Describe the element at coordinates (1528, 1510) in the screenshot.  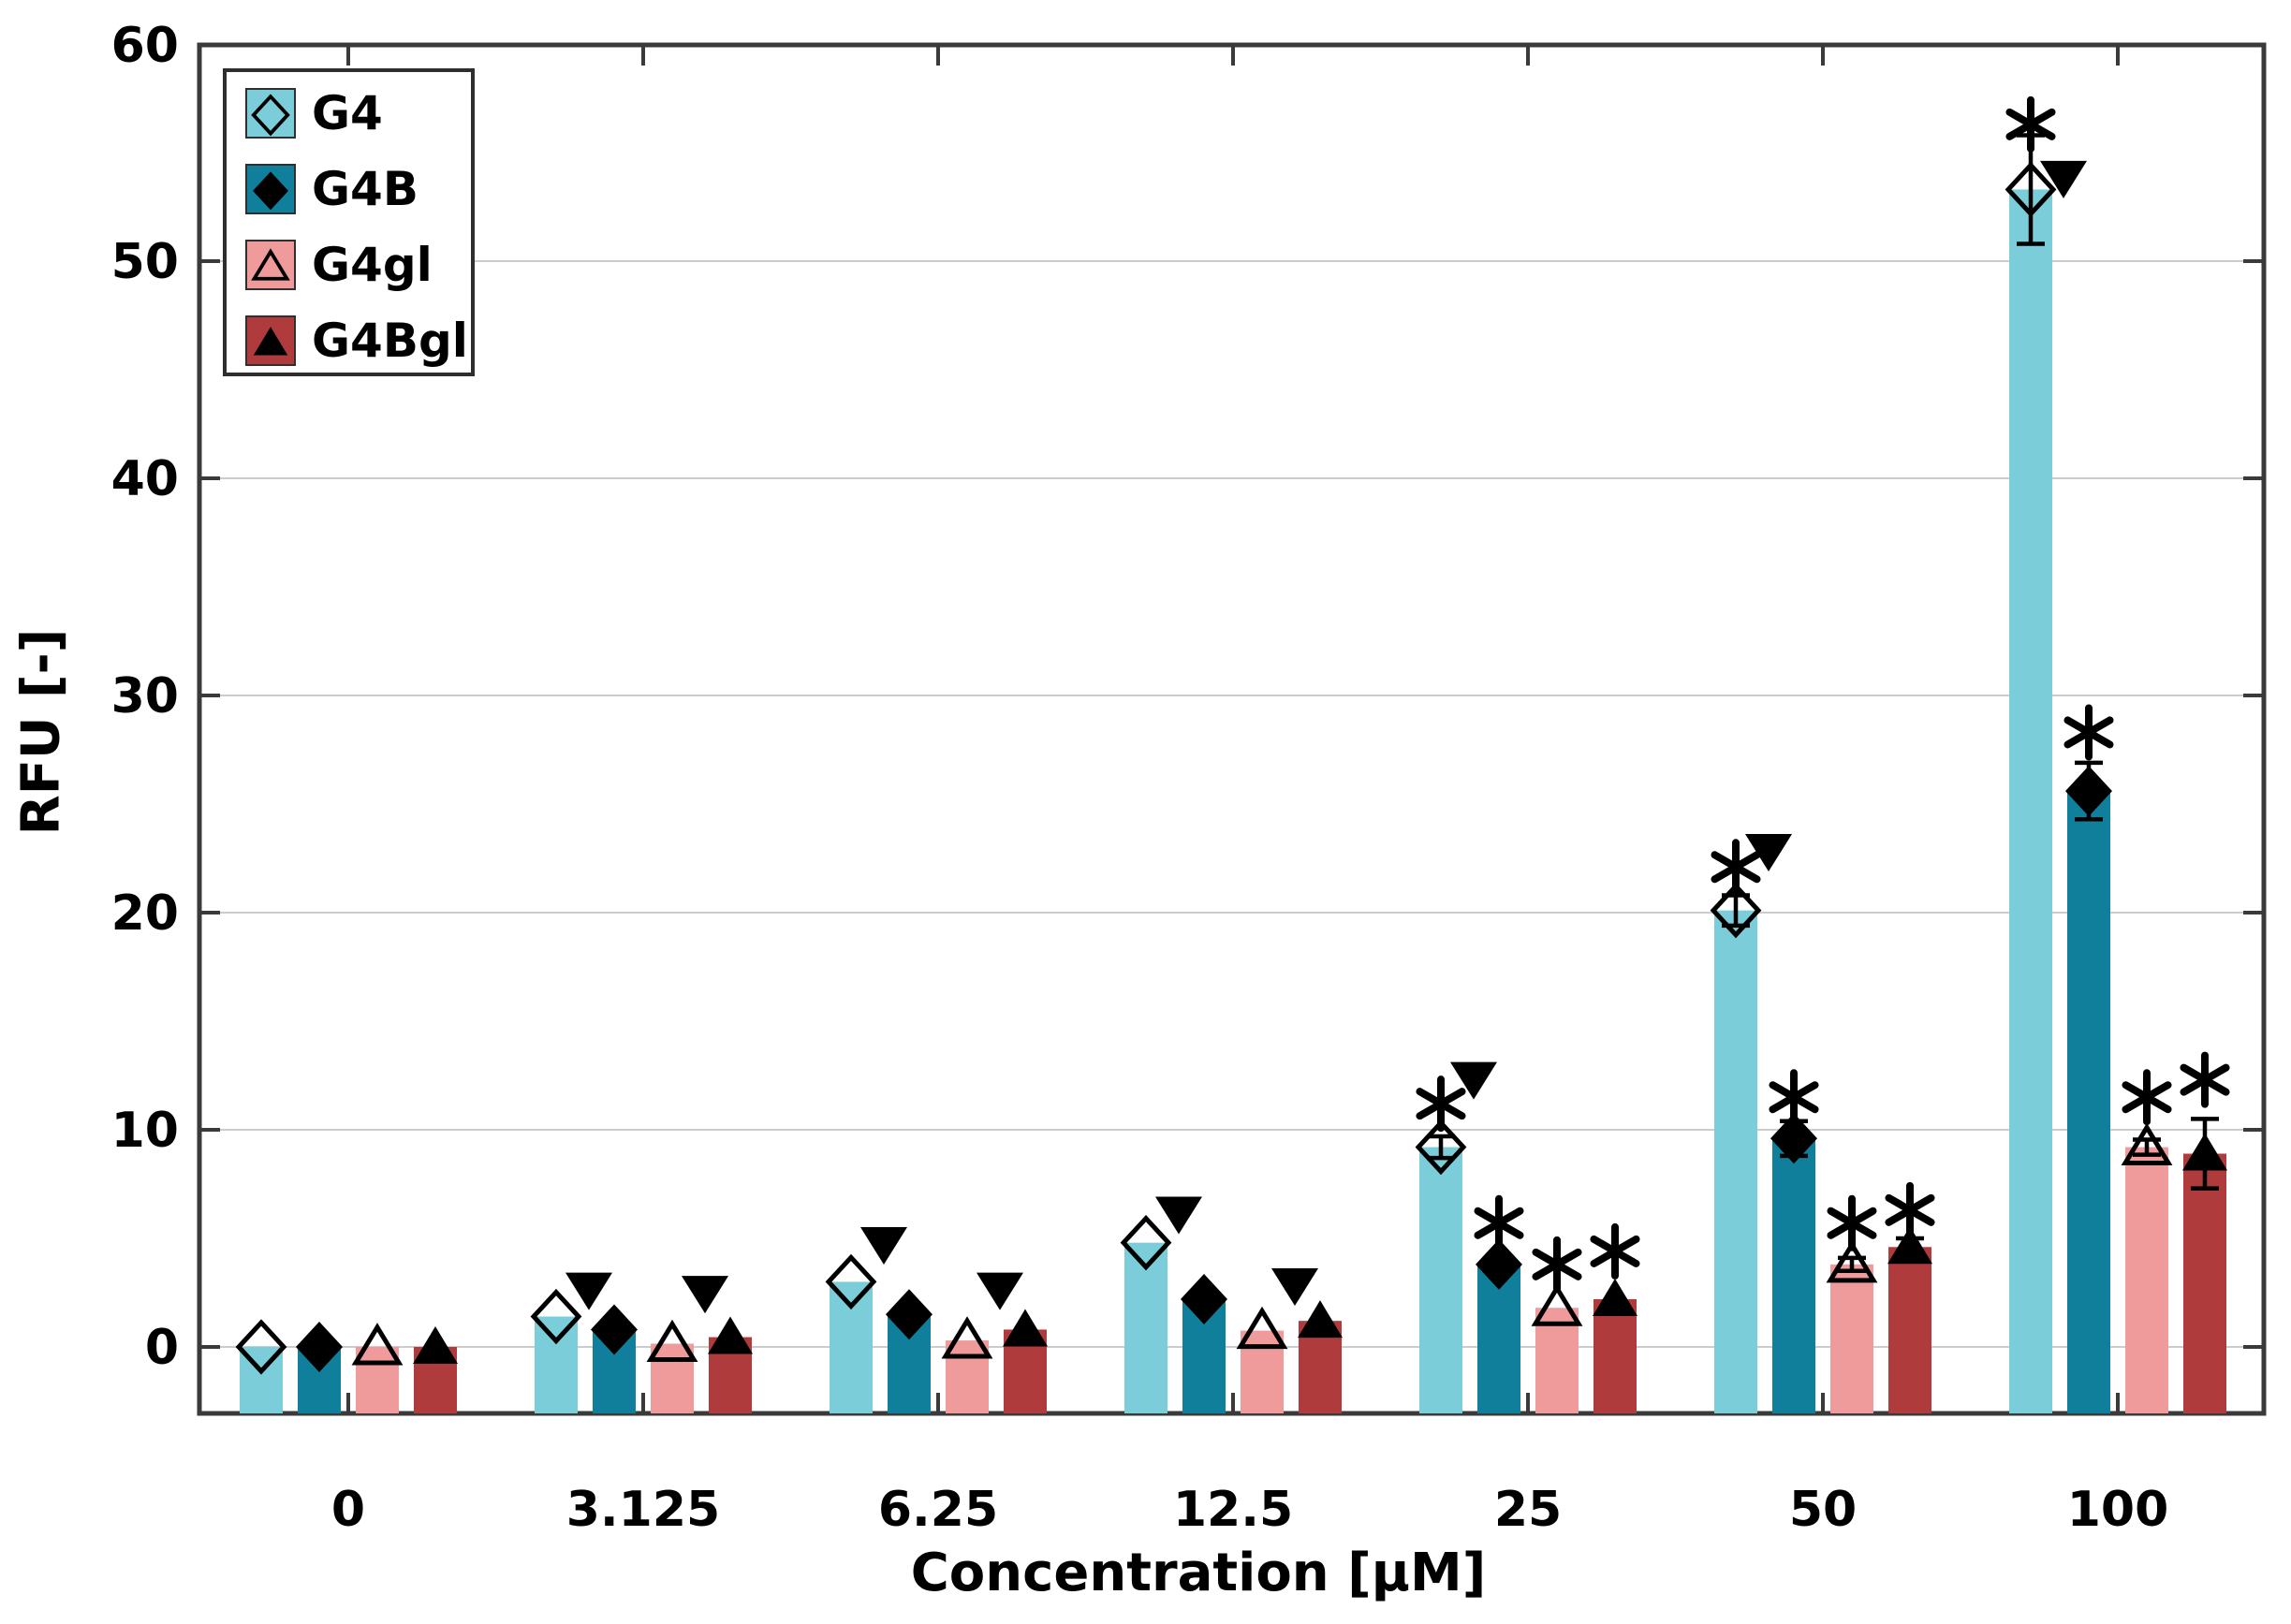
I see `svg-text: 25` at that location.